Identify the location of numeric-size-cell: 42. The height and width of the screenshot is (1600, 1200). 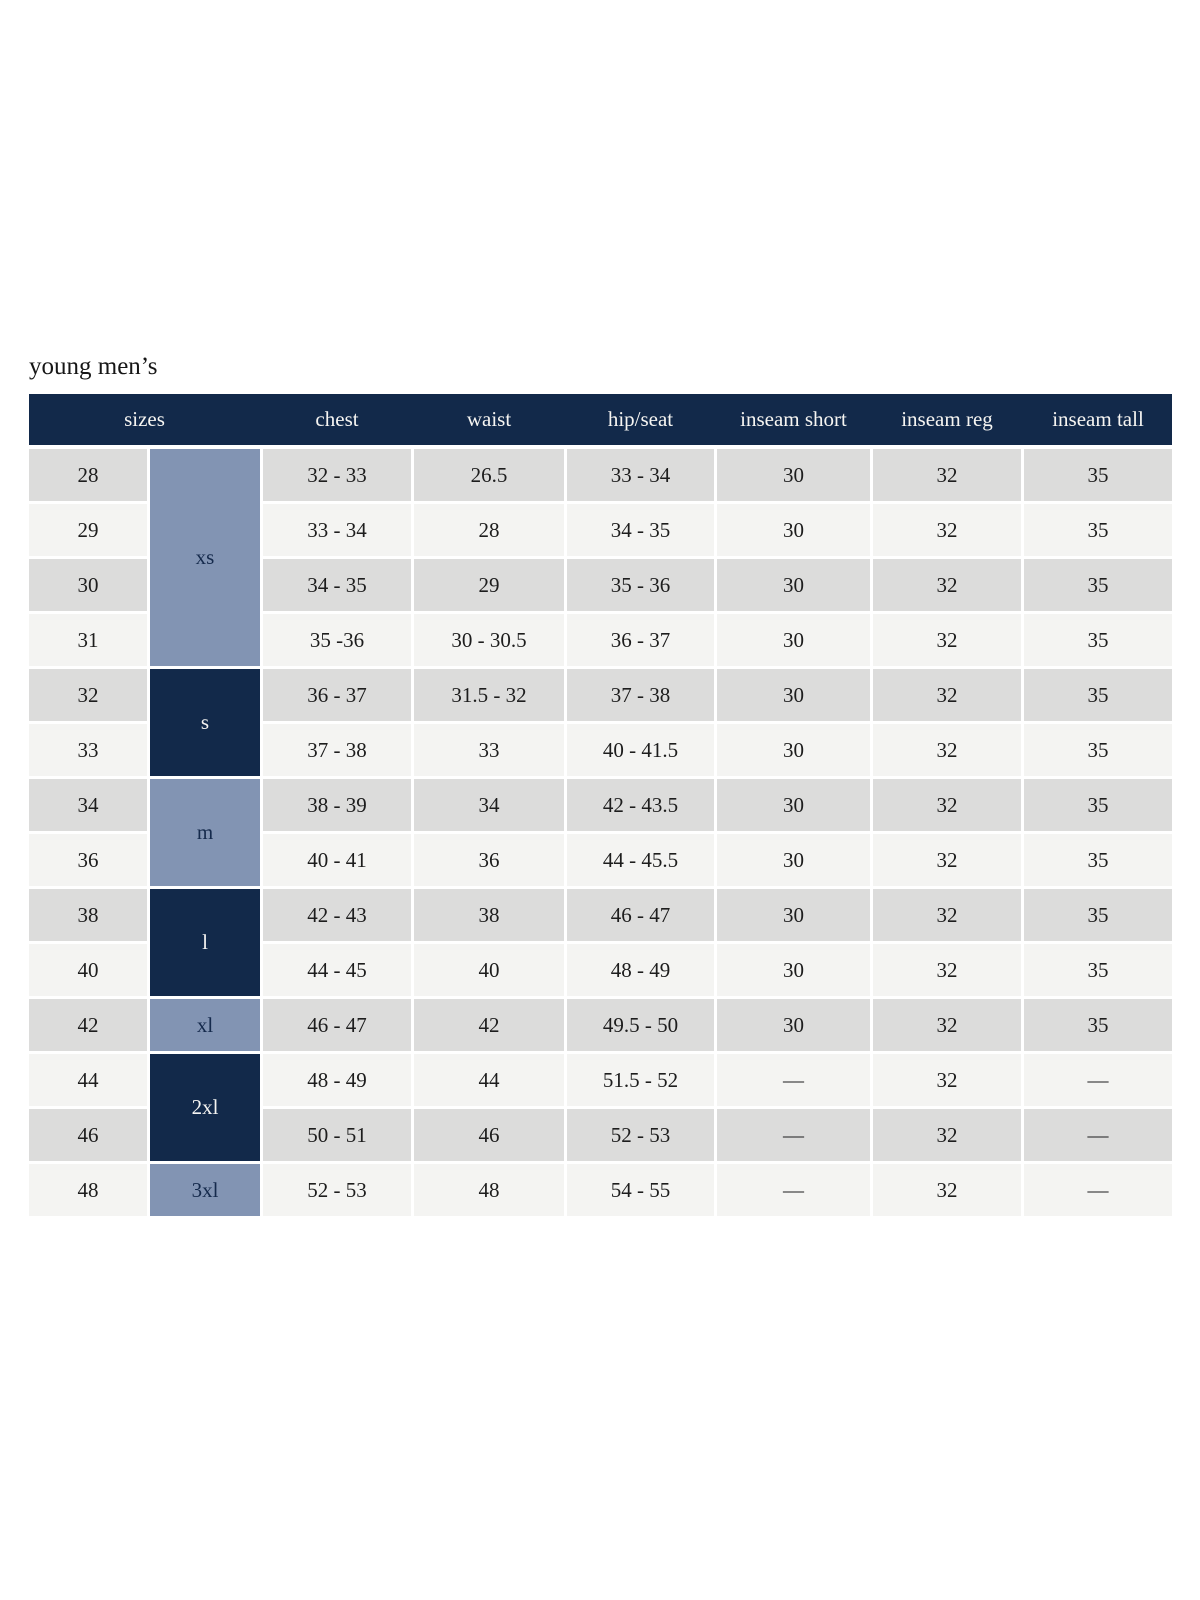
(88, 1025).